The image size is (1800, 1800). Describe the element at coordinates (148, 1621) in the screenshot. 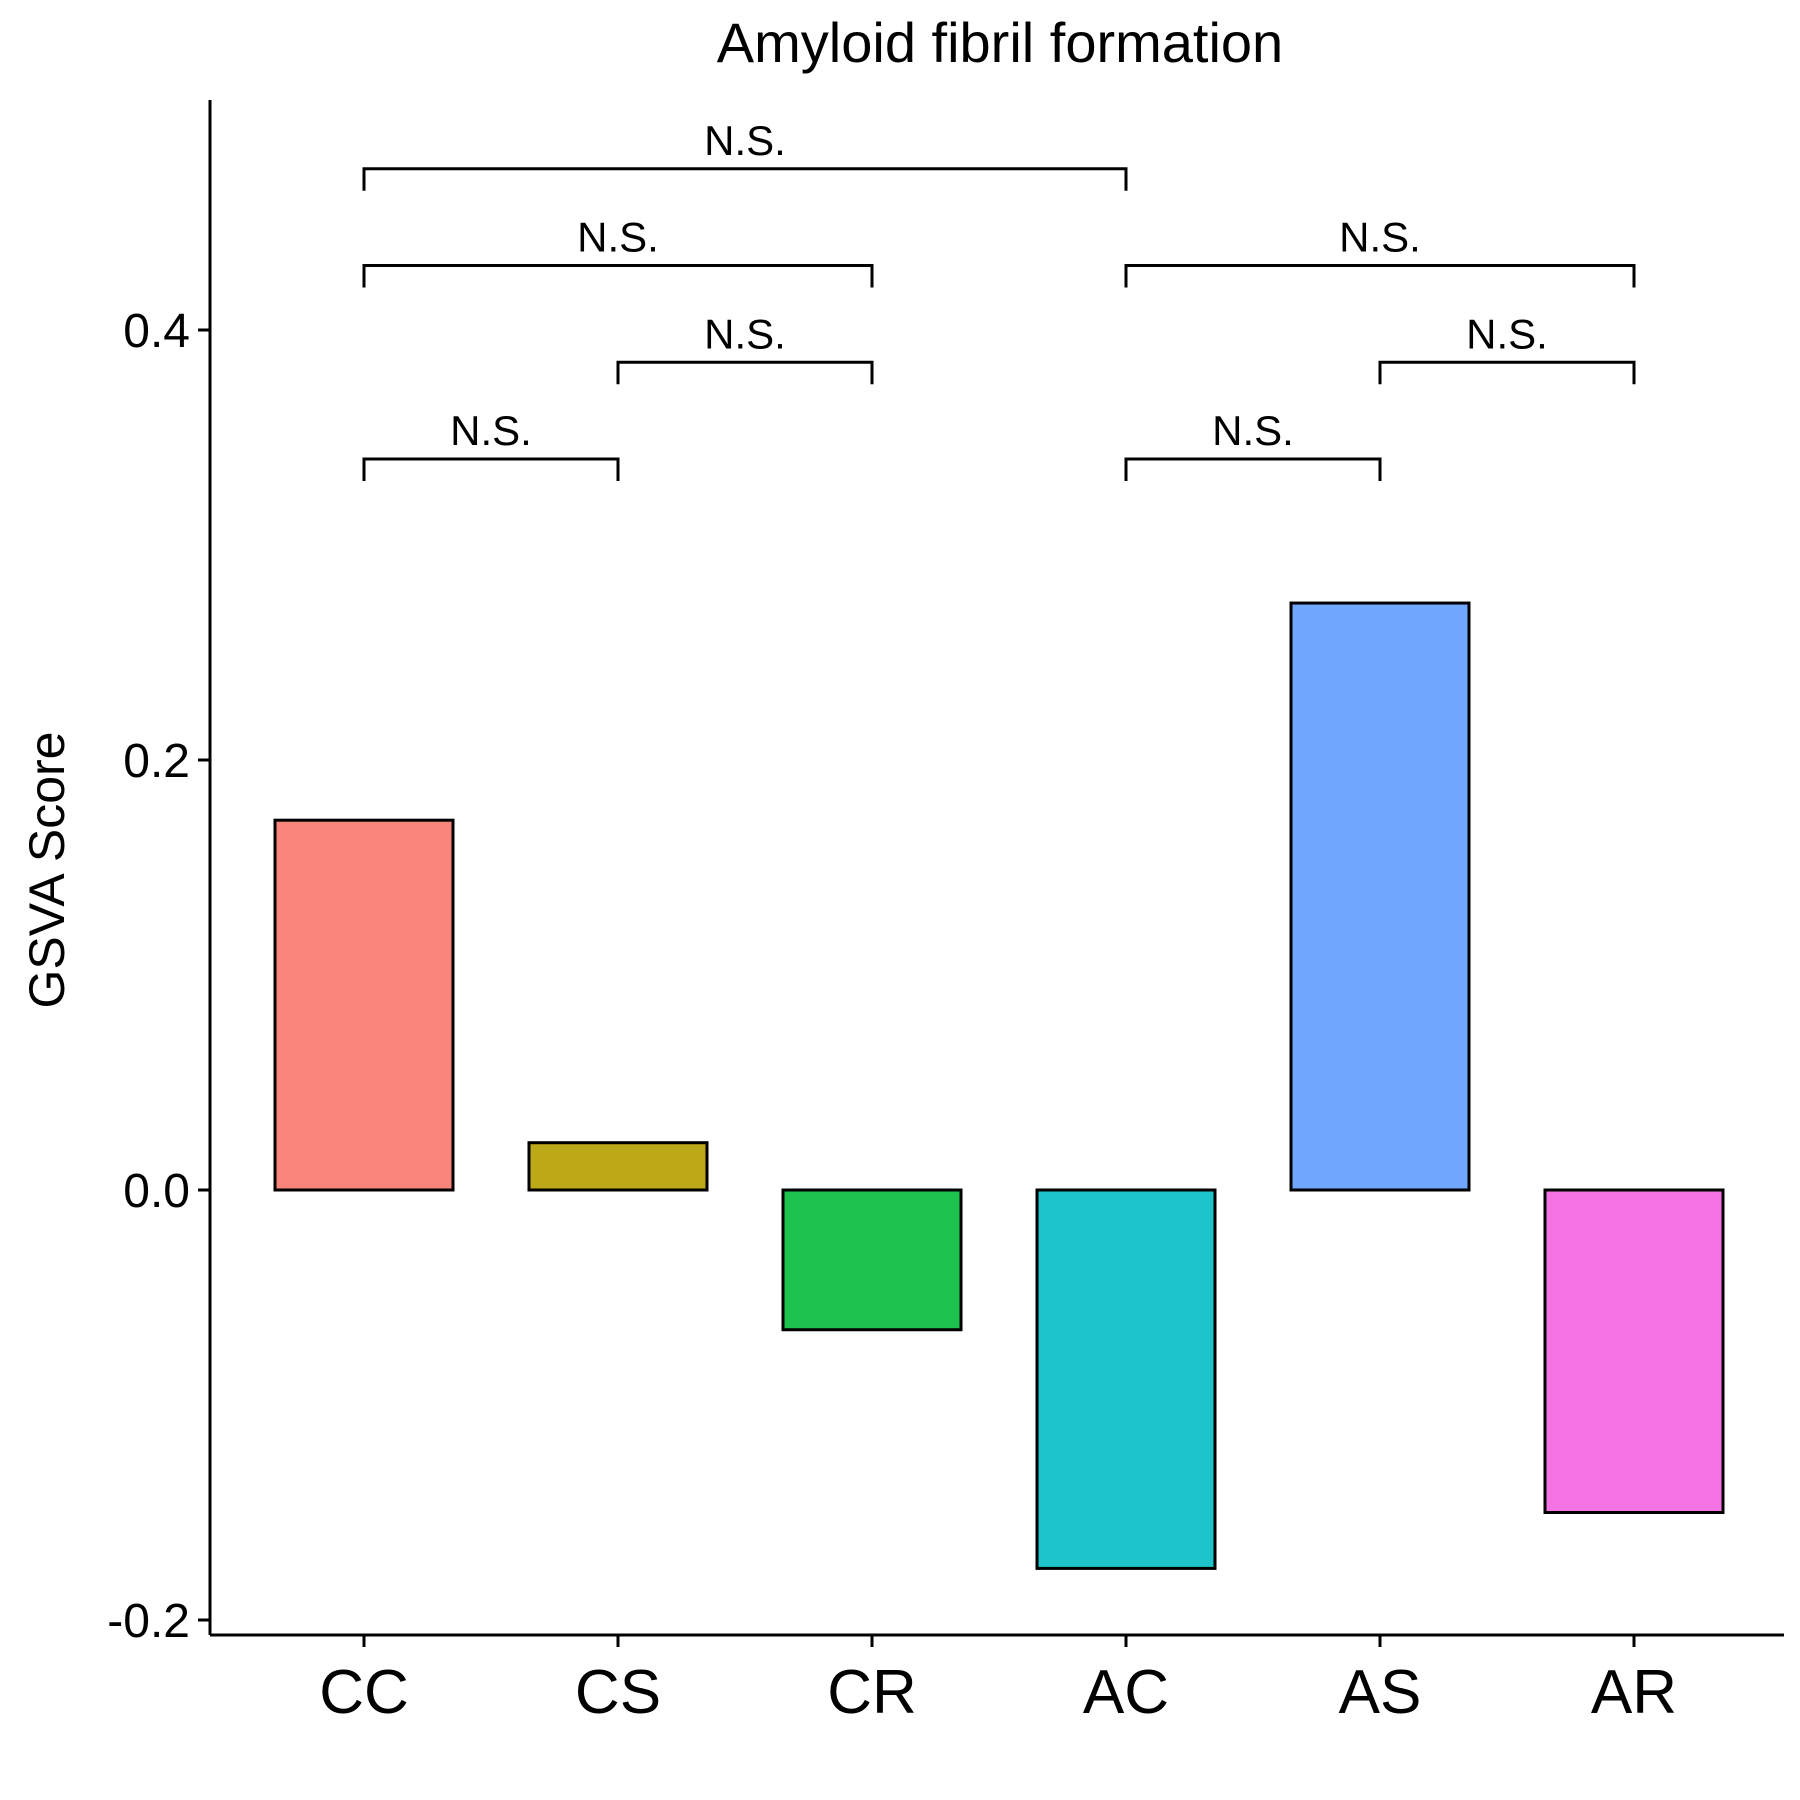

I see `y-tick-label: -0.2` at that location.